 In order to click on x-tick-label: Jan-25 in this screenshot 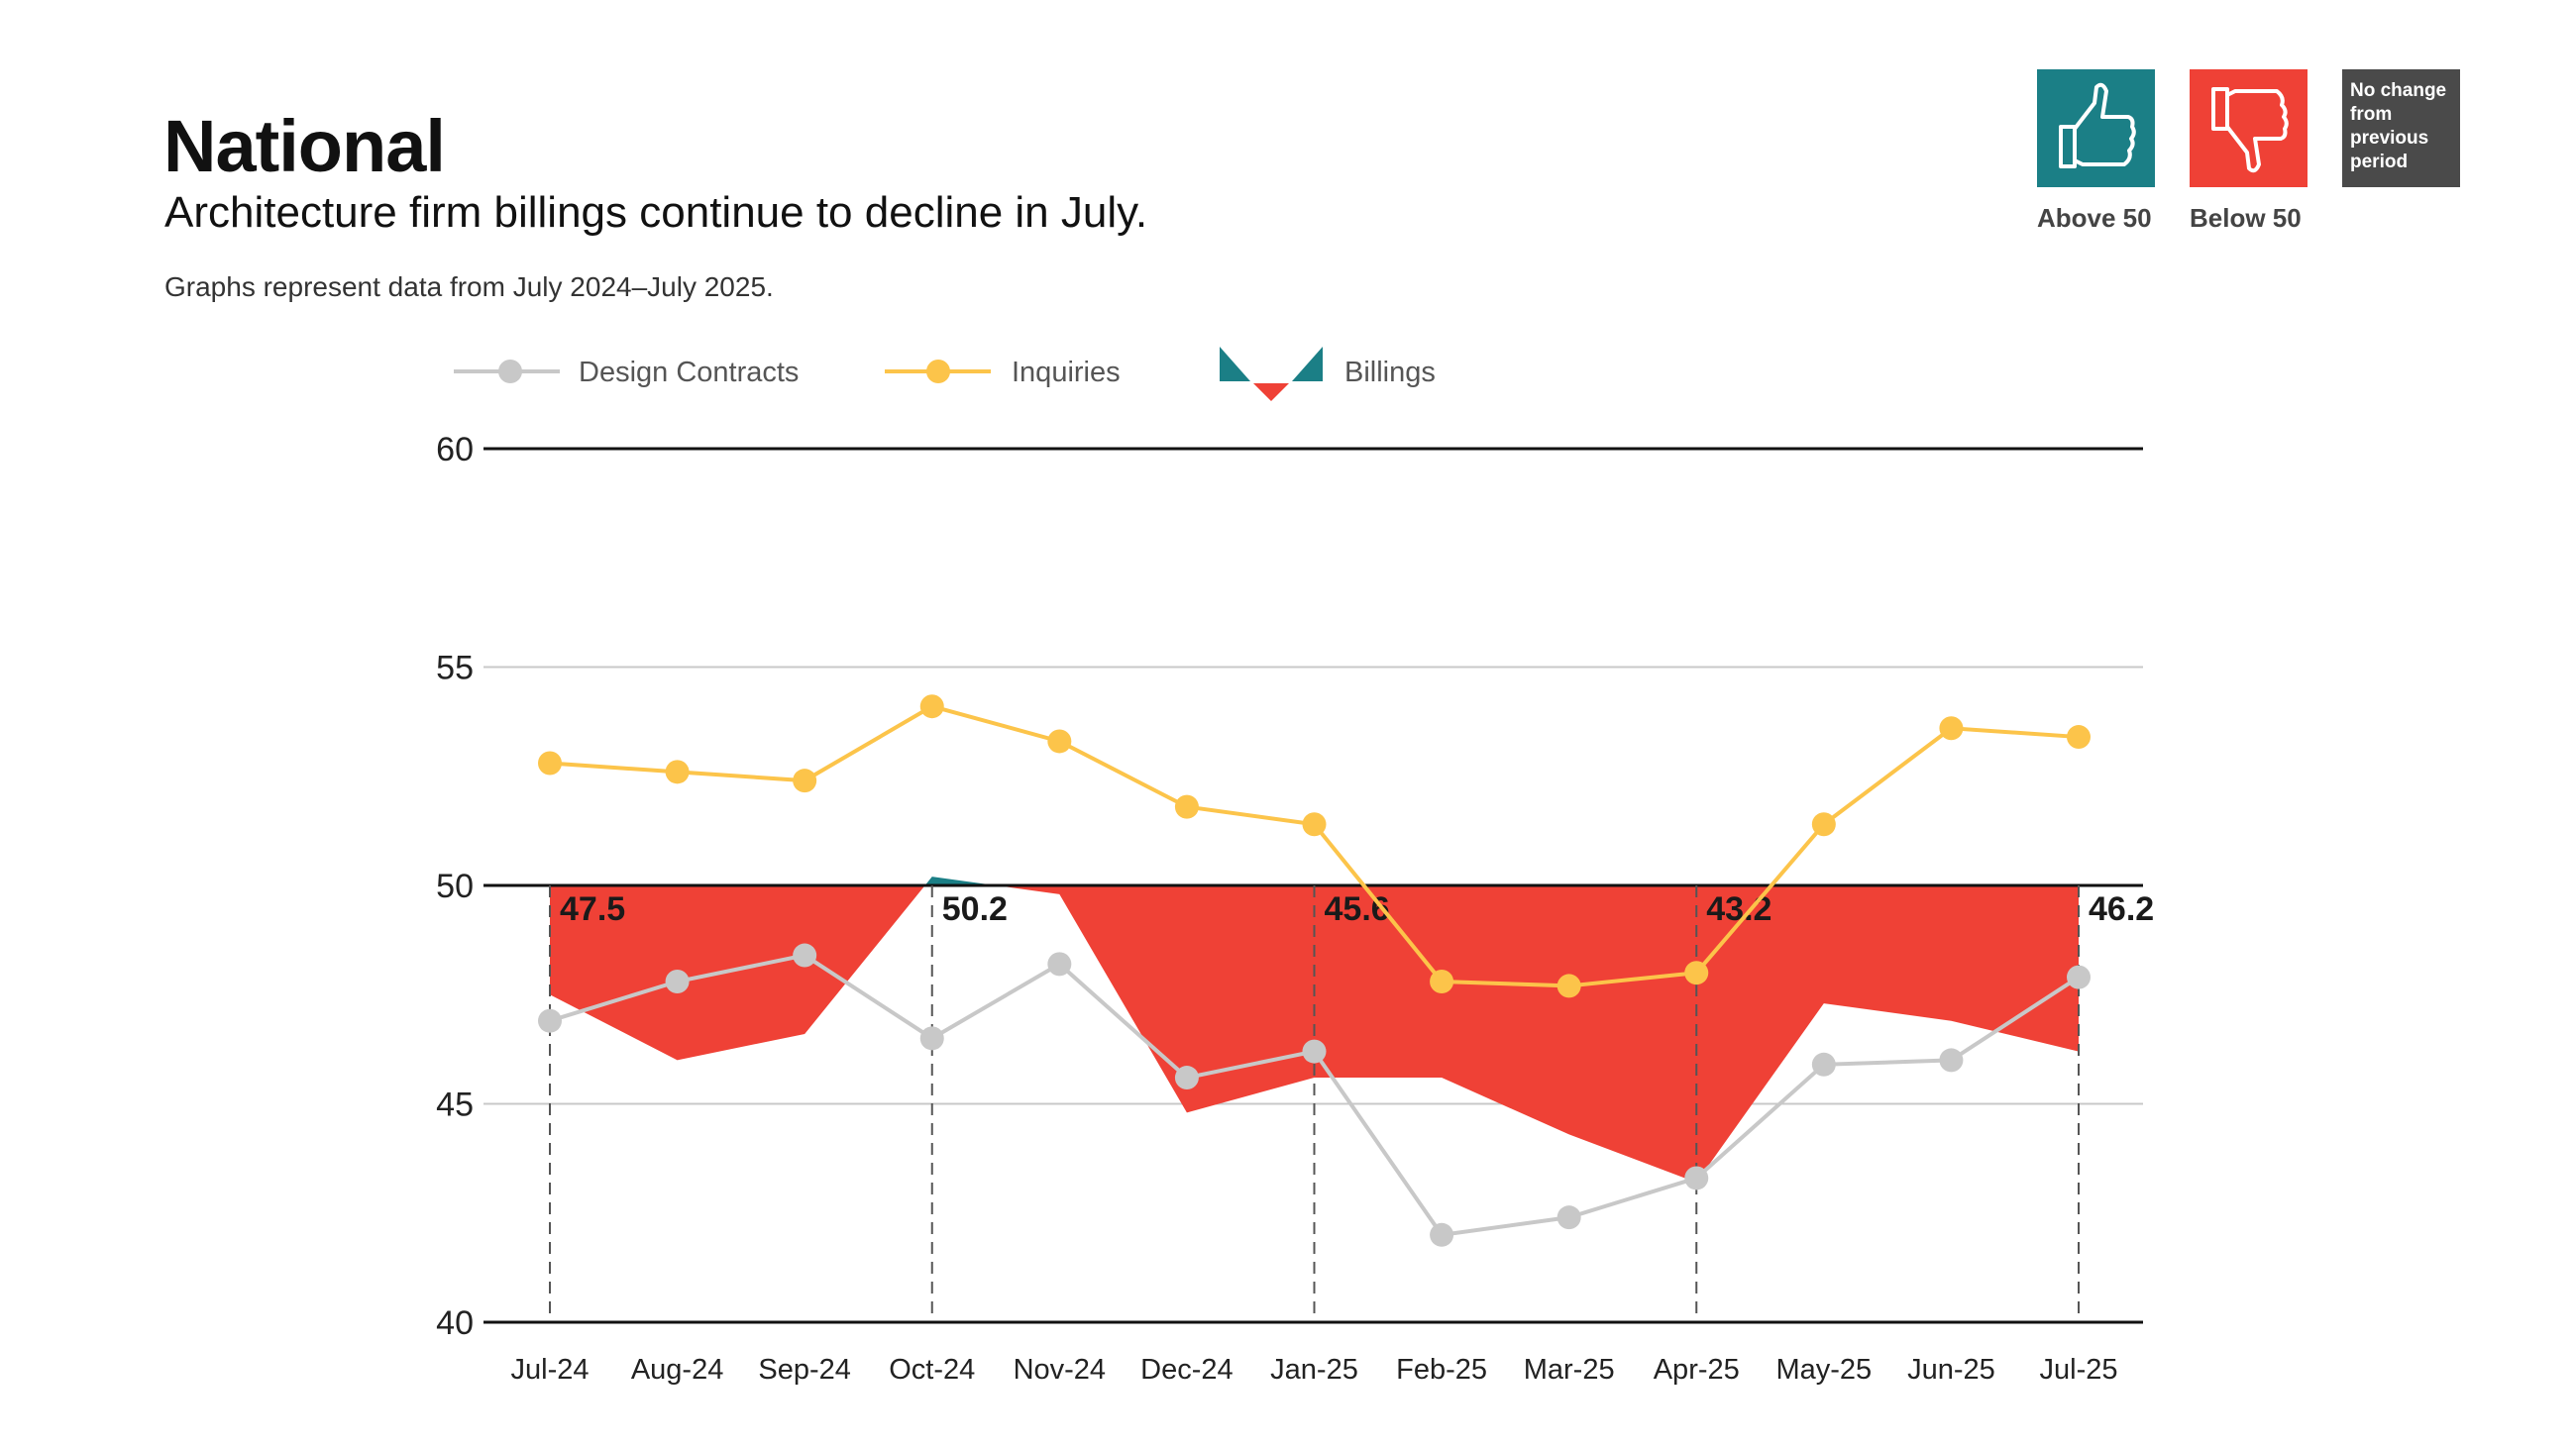, I will do `click(1314, 1370)`.